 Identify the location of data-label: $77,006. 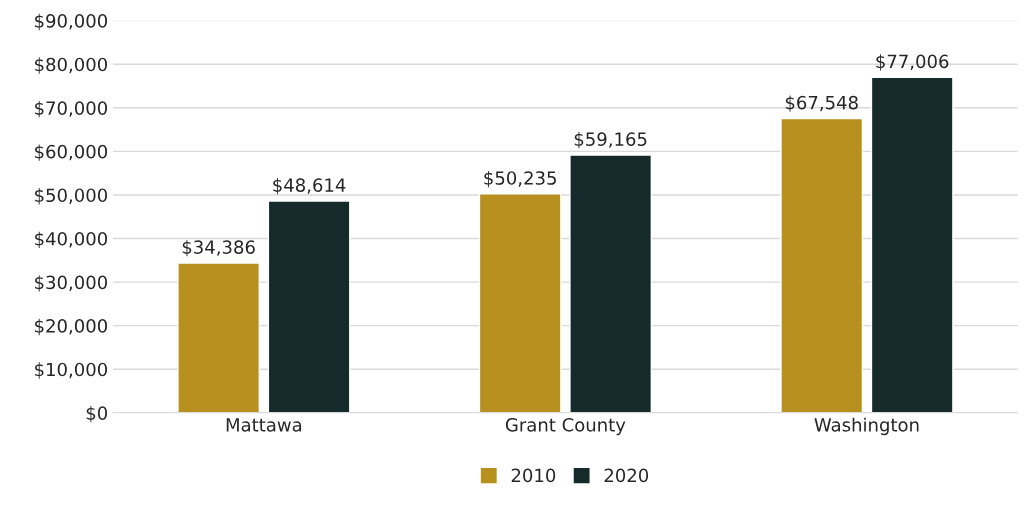
(912, 62).